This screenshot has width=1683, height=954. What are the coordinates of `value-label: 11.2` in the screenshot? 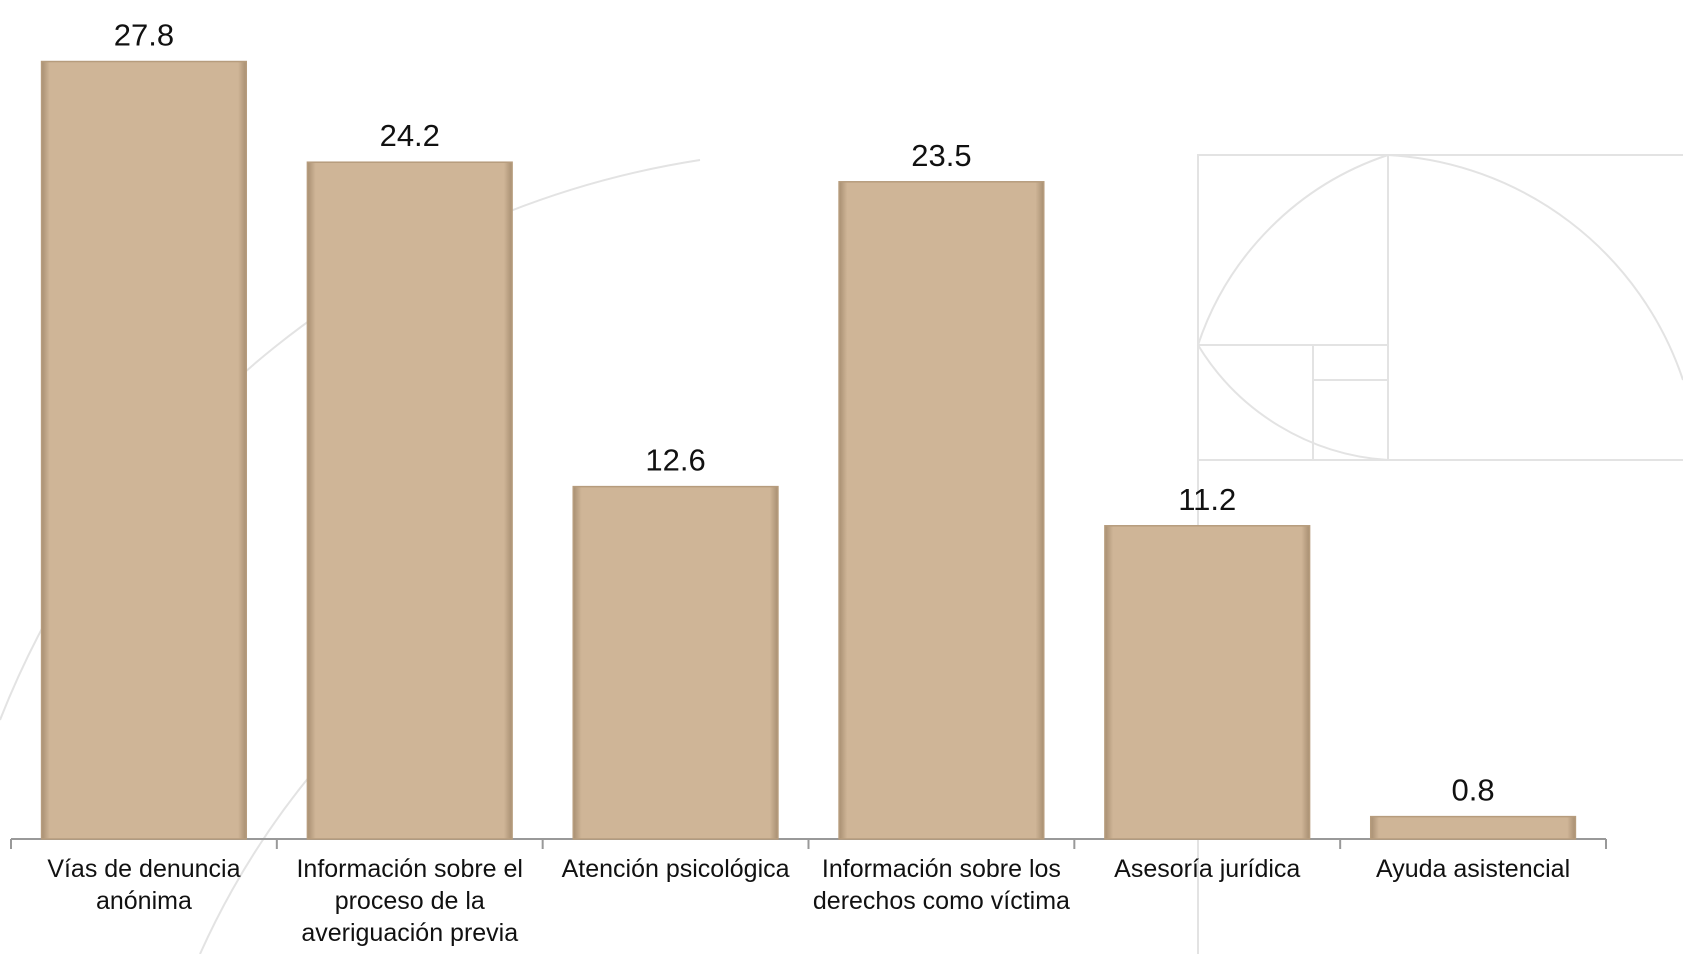 It's located at (1207, 499).